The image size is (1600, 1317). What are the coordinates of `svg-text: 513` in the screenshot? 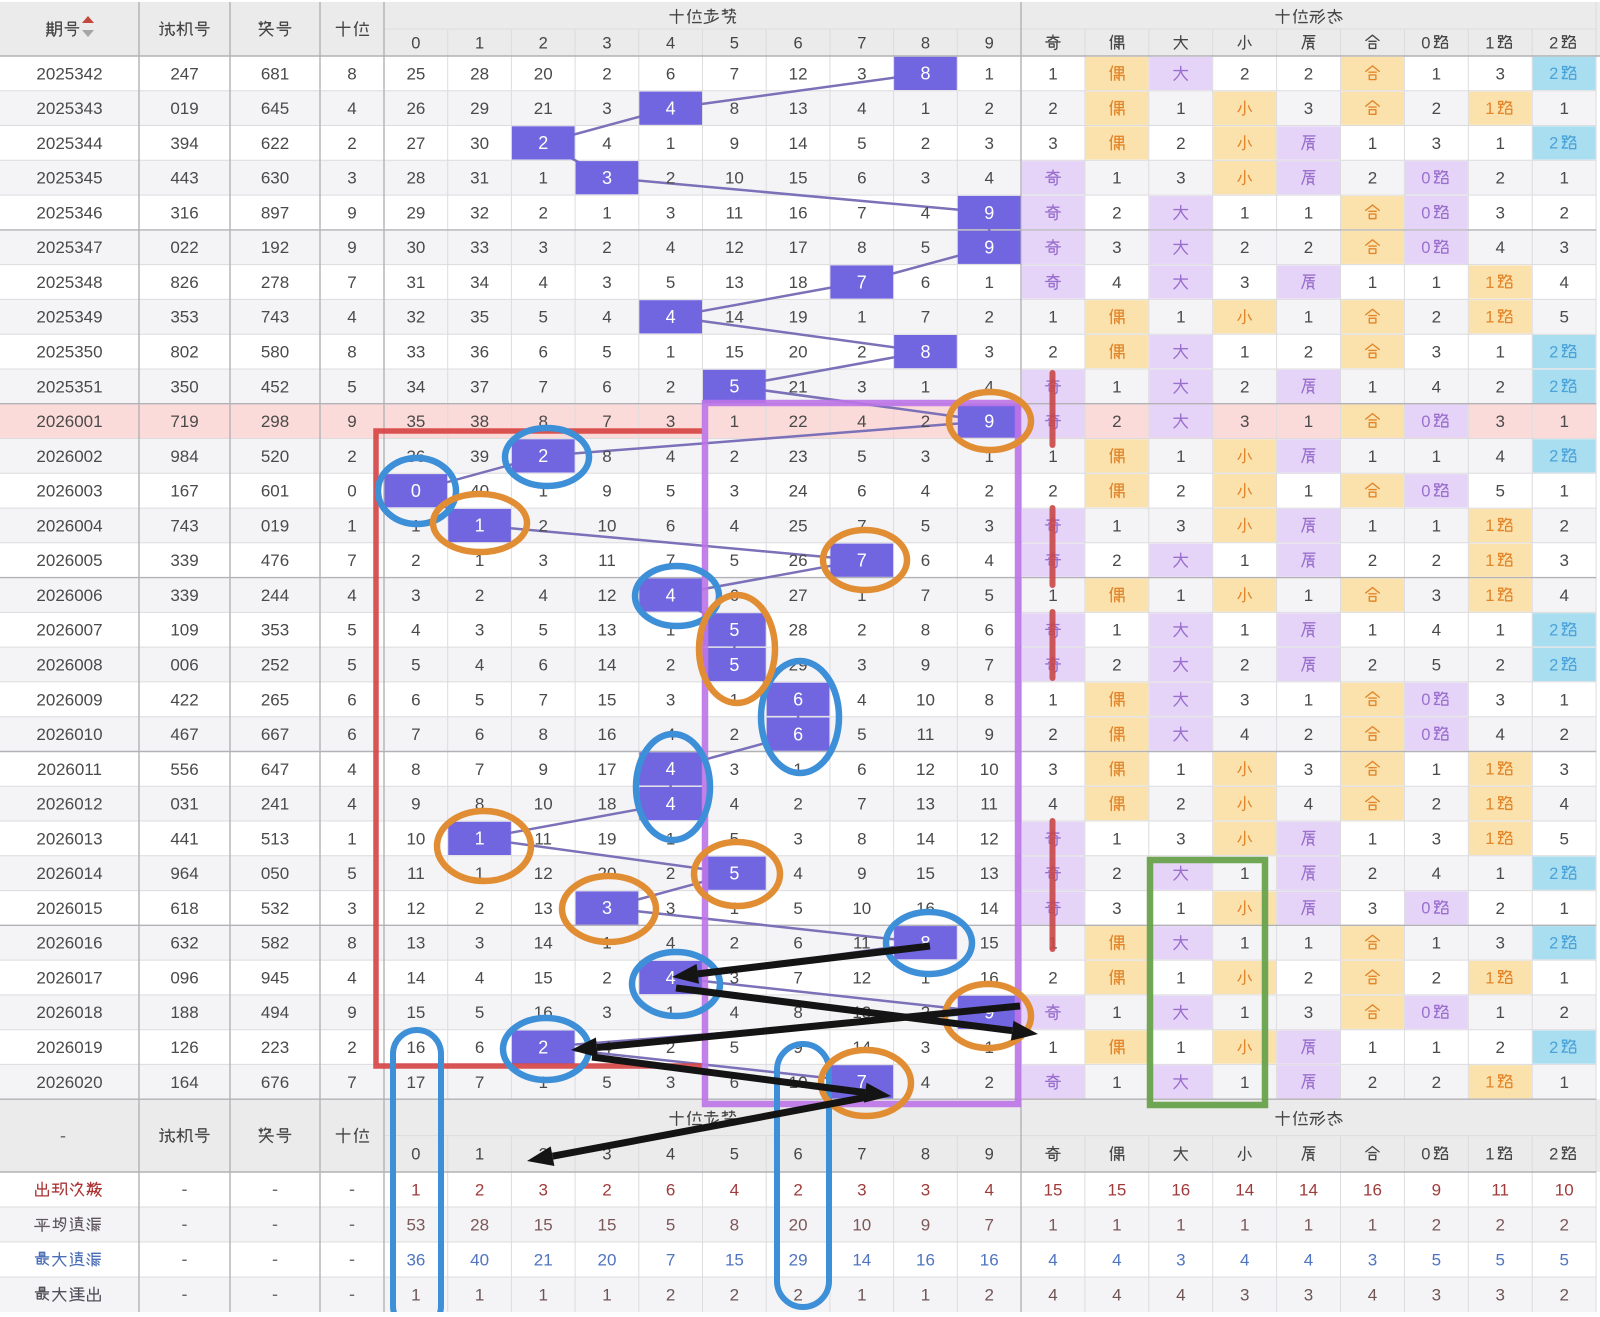 It's located at (275, 838).